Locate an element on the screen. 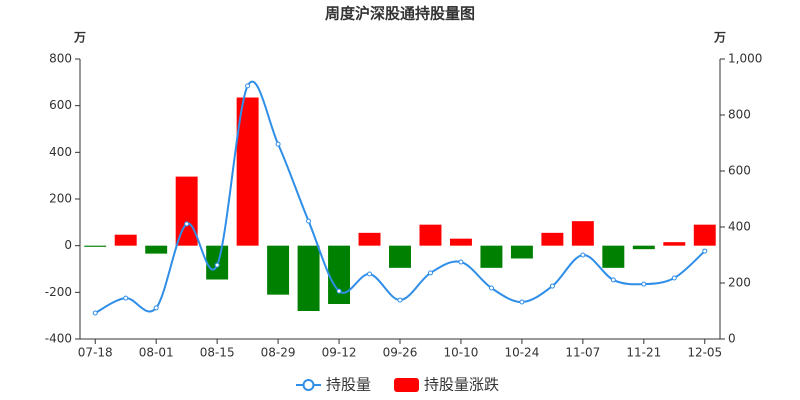  x-tick-label: 10-10 is located at coordinates (461, 353).